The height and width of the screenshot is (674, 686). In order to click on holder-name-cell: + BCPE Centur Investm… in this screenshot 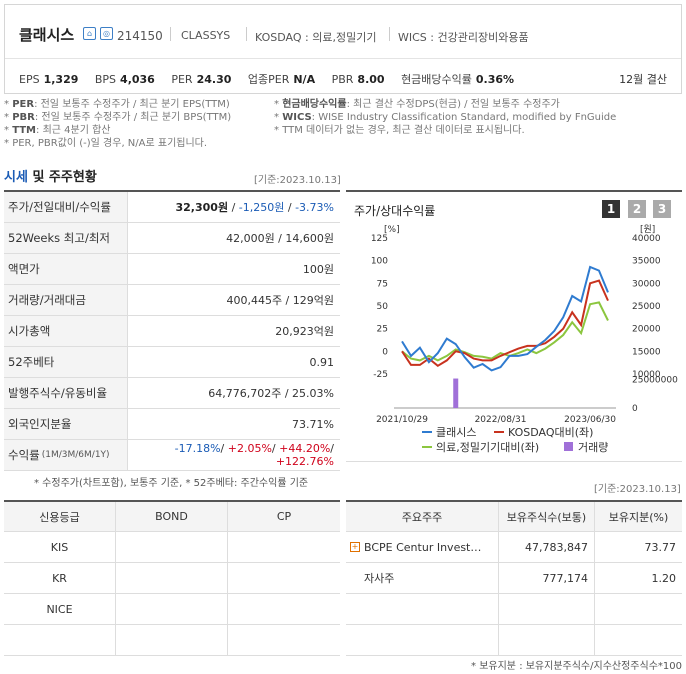, I will do `click(422, 547)`.